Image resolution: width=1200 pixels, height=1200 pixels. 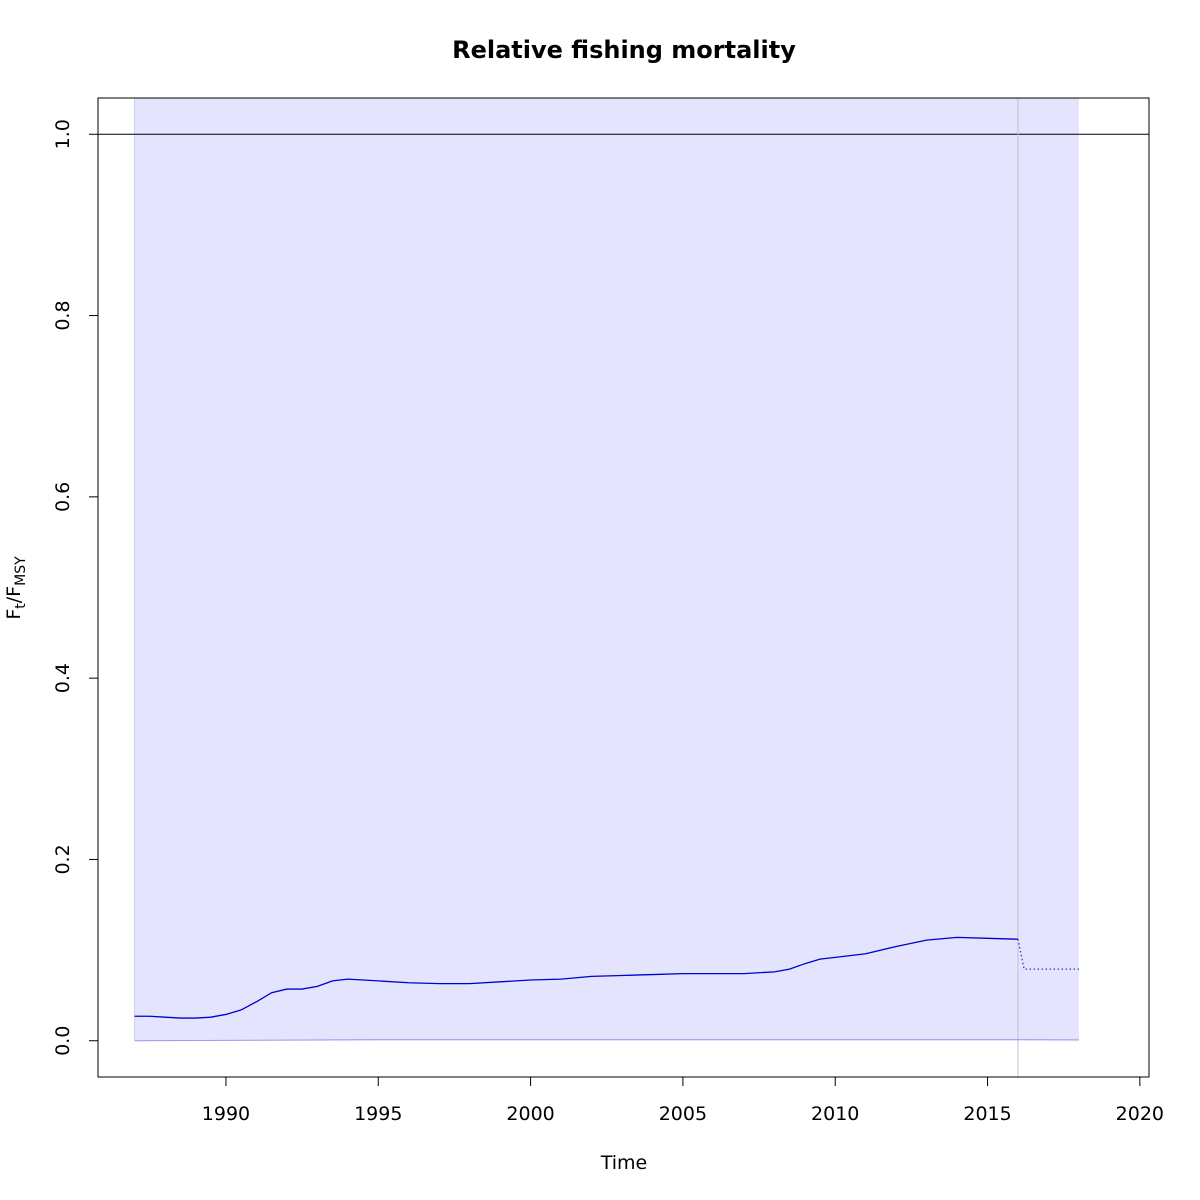 I want to click on y-axis-title: Ft/FMSY, so click(x=16, y=588).